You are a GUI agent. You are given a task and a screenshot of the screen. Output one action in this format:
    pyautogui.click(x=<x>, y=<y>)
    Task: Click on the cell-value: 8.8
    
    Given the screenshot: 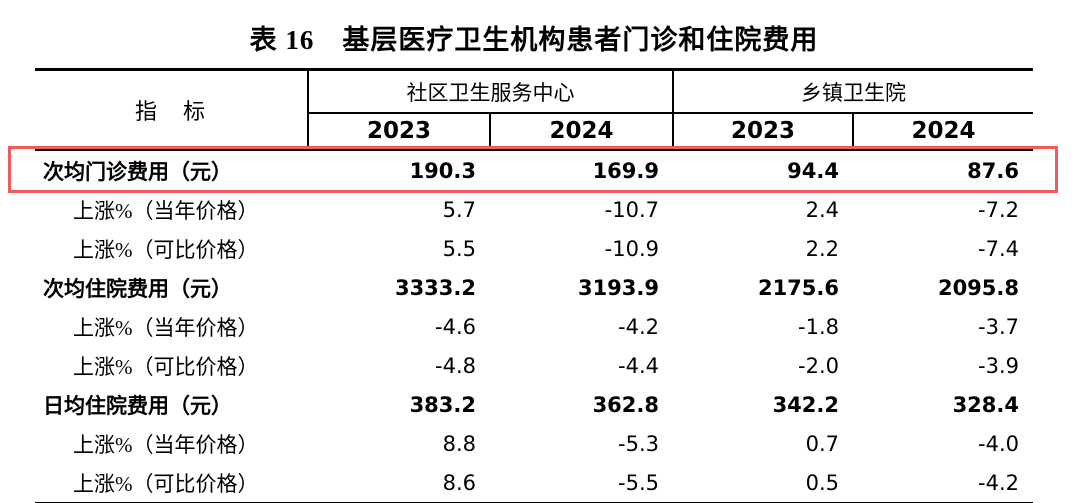 What is the action you would take?
    pyautogui.click(x=459, y=443)
    